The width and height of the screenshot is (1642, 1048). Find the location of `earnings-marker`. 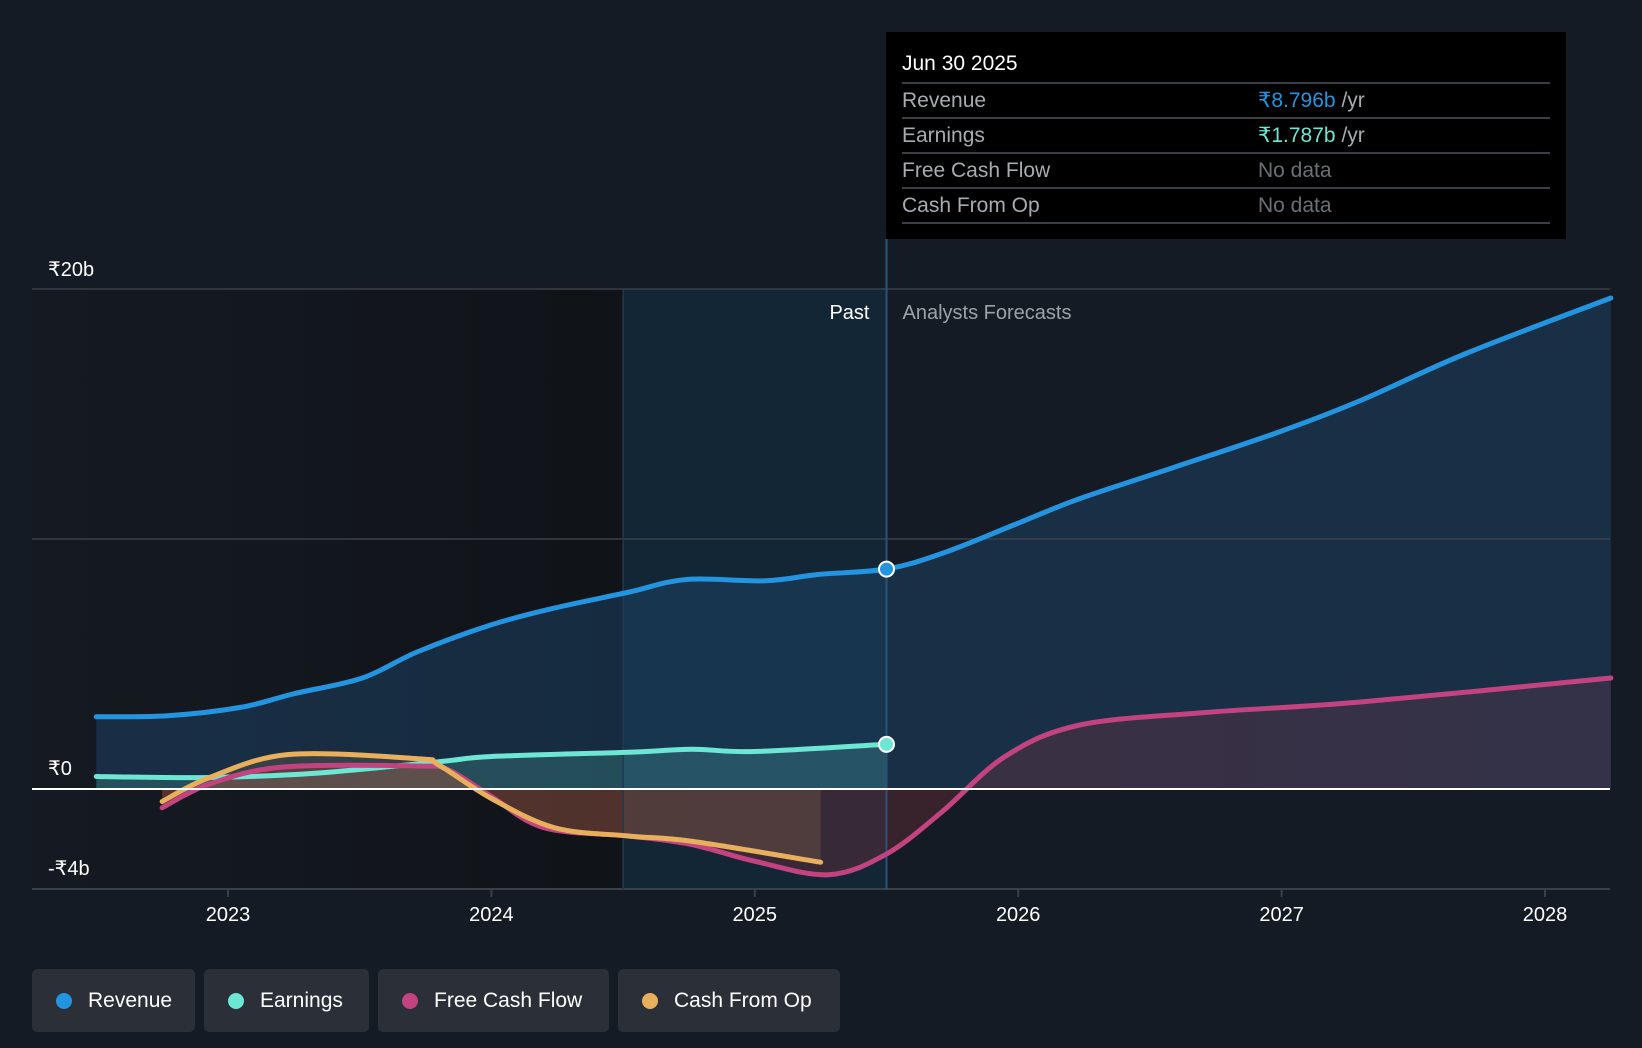

earnings-marker is located at coordinates (886, 744).